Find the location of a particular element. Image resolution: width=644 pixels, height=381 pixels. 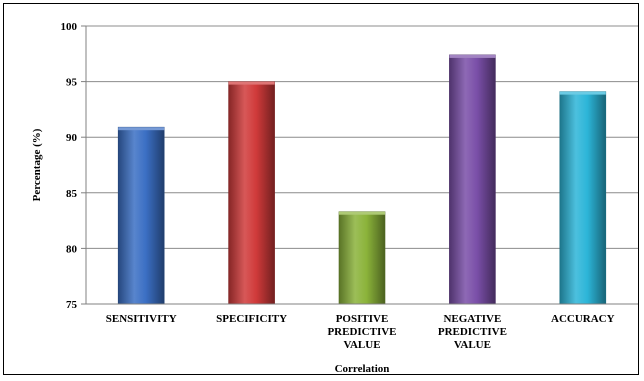

y-tick-label: 95 is located at coordinates (72, 83).